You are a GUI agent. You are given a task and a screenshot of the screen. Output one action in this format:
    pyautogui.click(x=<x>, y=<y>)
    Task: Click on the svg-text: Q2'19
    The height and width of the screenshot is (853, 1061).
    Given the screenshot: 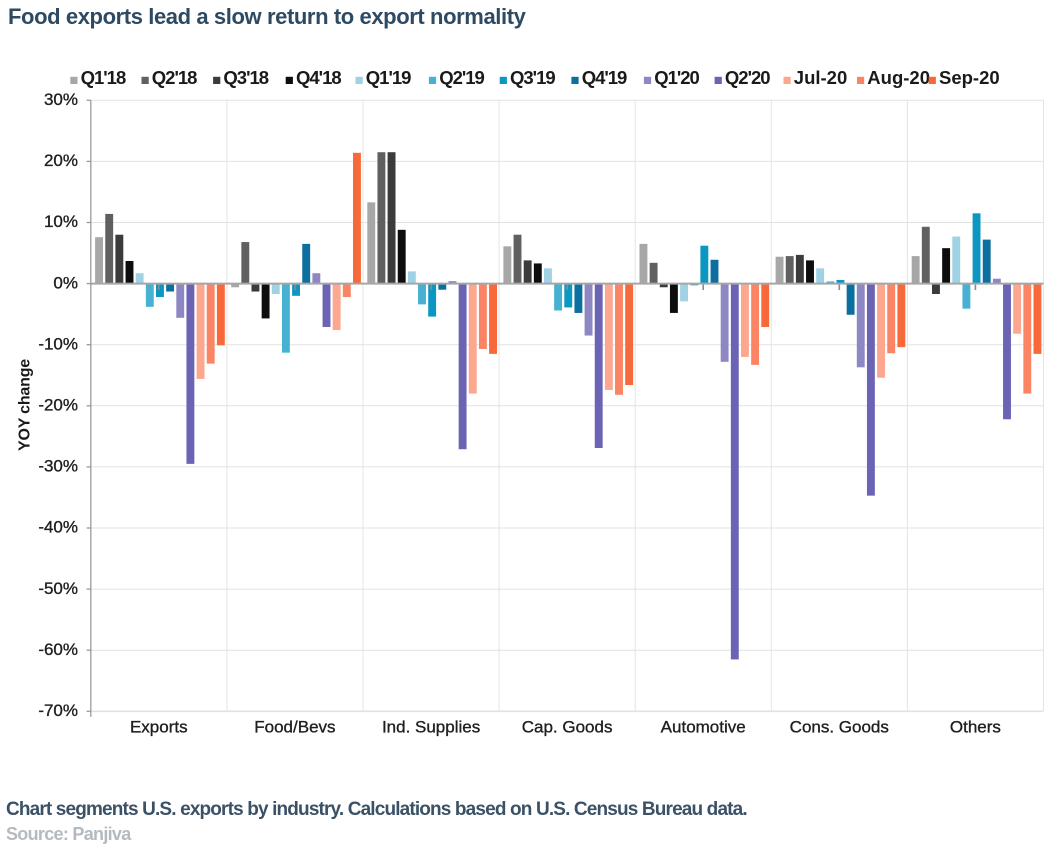 What is the action you would take?
    pyautogui.click(x=461, y=77)
    